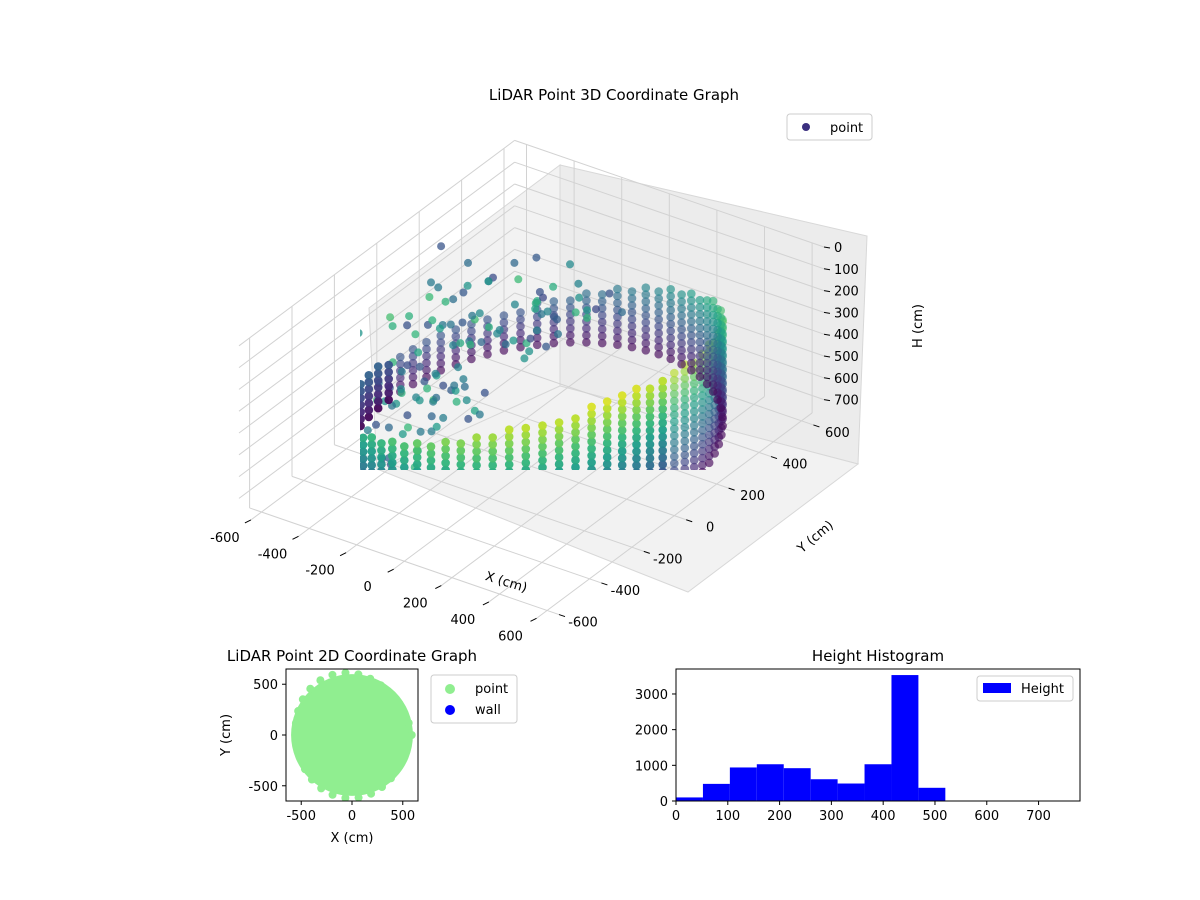 This screenshot has height=900, width=1200. What do you see at coordinates (1042, 689) in the screenshot?
I see `legend-height-label: Height` at bounding box center [1042, 689].